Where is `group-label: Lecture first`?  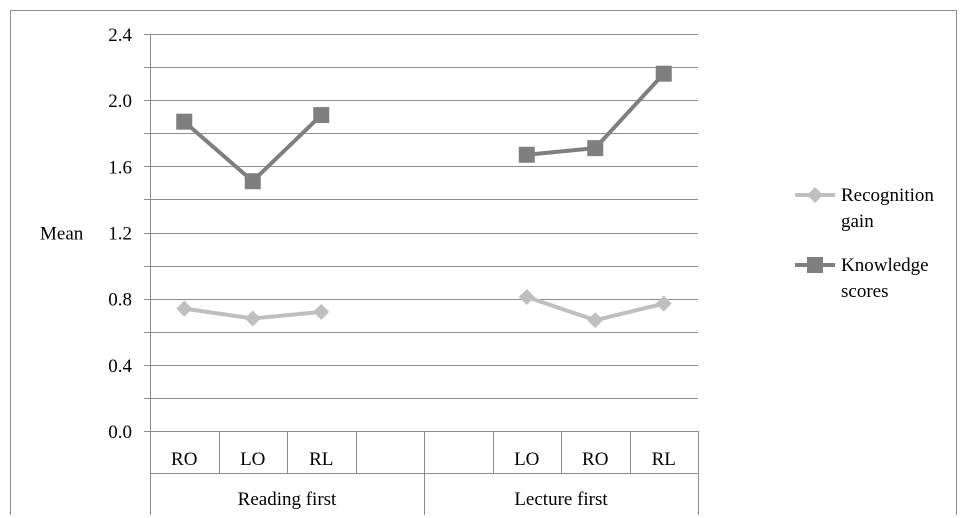
group-label: Lecture first is located at coordinates (561, 499).